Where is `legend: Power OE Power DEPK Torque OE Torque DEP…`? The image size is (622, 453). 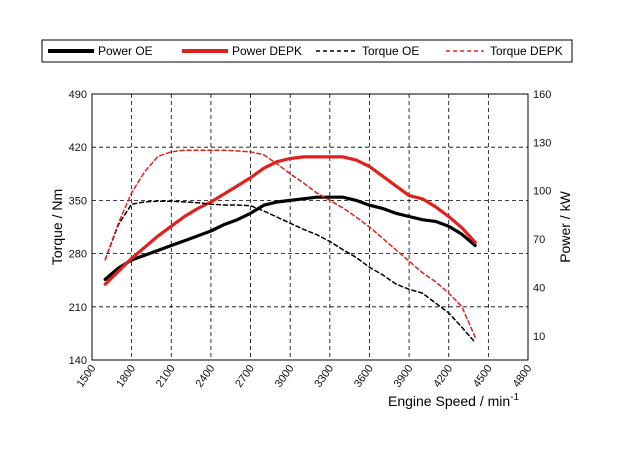 legend: Power OE Power DEPK Torque OE Torque DEP… is located at coordinates (307, 51).